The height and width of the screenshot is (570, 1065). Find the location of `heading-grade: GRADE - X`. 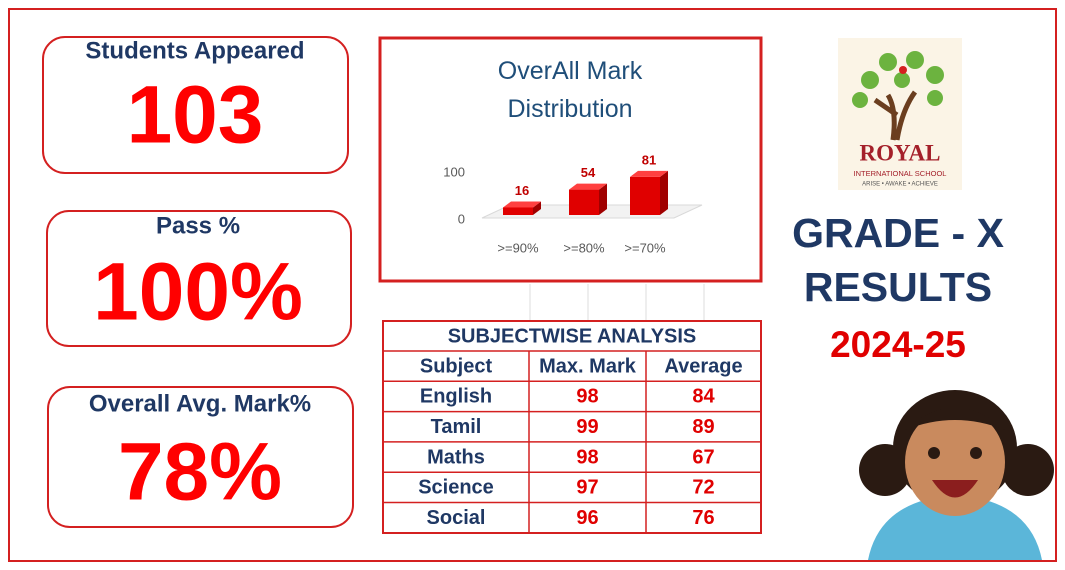

heading-grade: GRADE - X is located at coordinates (898, 233).